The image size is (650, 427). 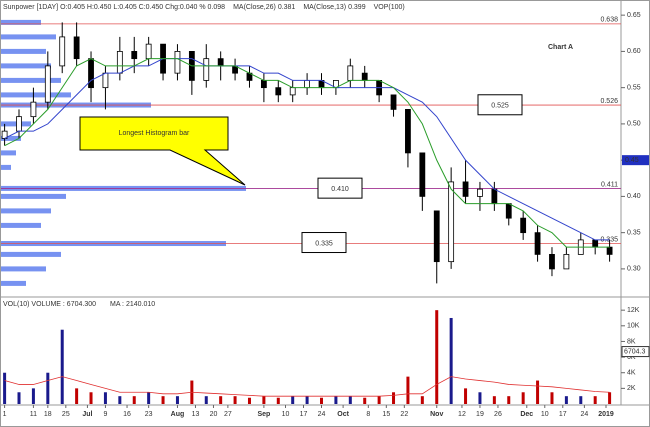 What do you see at coordinates (631, 341) in the screenshot?
I see `y-tick-label: 8K` at bounding box center [631, 341].